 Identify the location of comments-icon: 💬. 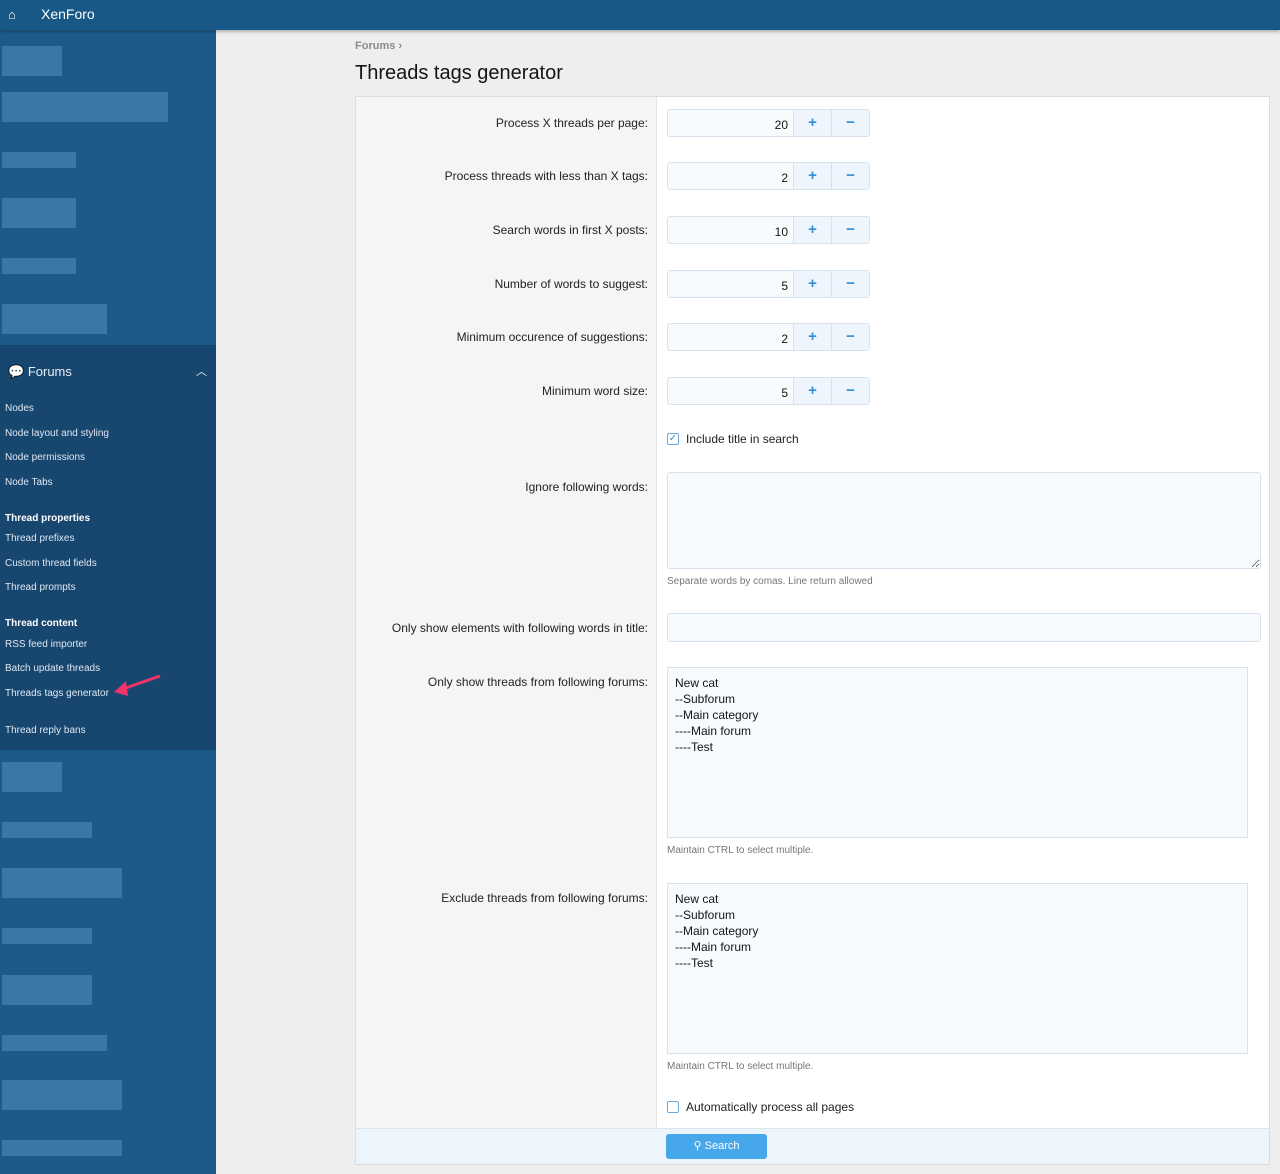
(16, 371).